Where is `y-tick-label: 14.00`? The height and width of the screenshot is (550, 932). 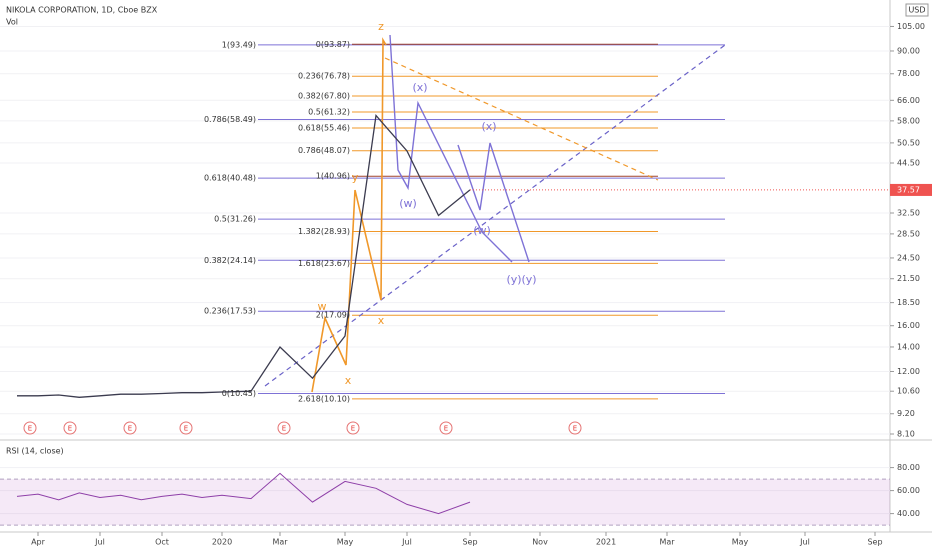
y-tick-label: 14.00 is located at coordinates (908, 346).